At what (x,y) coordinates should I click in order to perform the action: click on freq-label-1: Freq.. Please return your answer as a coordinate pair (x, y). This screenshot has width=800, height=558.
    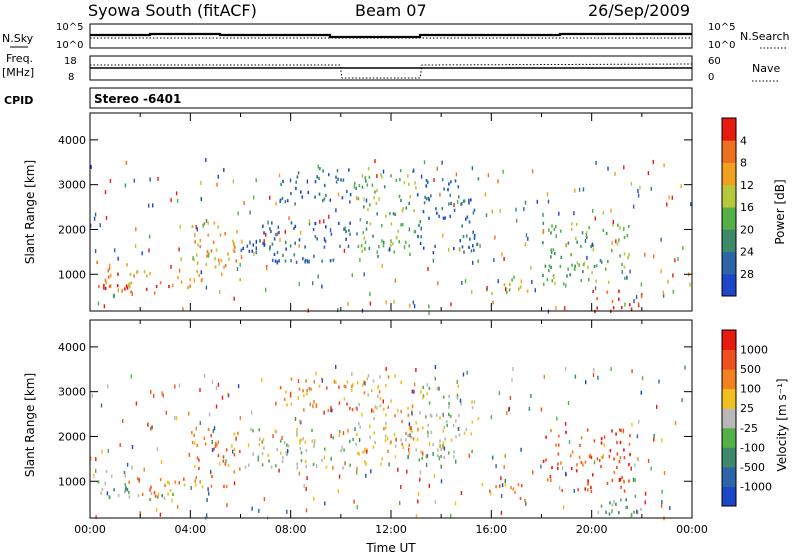
    Looking at the image, I should click on (19, 58).